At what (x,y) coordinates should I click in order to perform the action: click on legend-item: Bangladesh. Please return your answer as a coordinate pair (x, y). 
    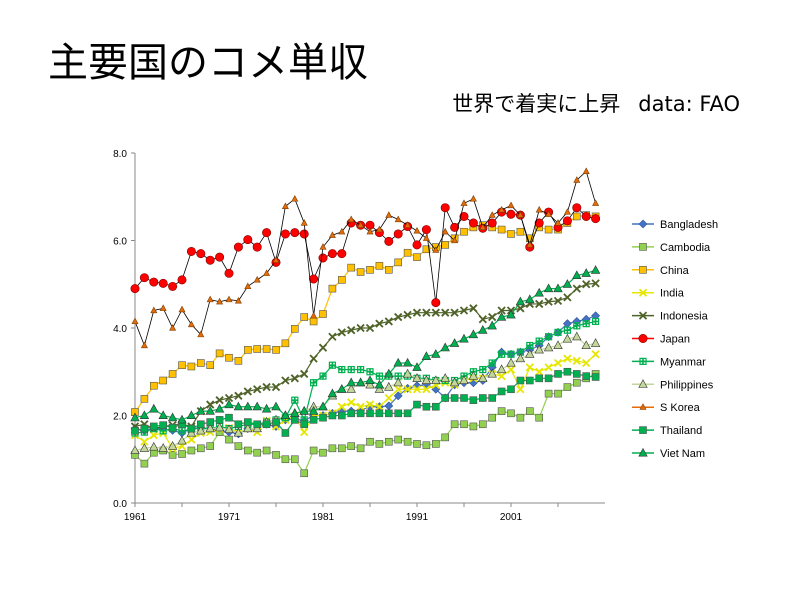
    Looking at the image, I should click on (675, 225).